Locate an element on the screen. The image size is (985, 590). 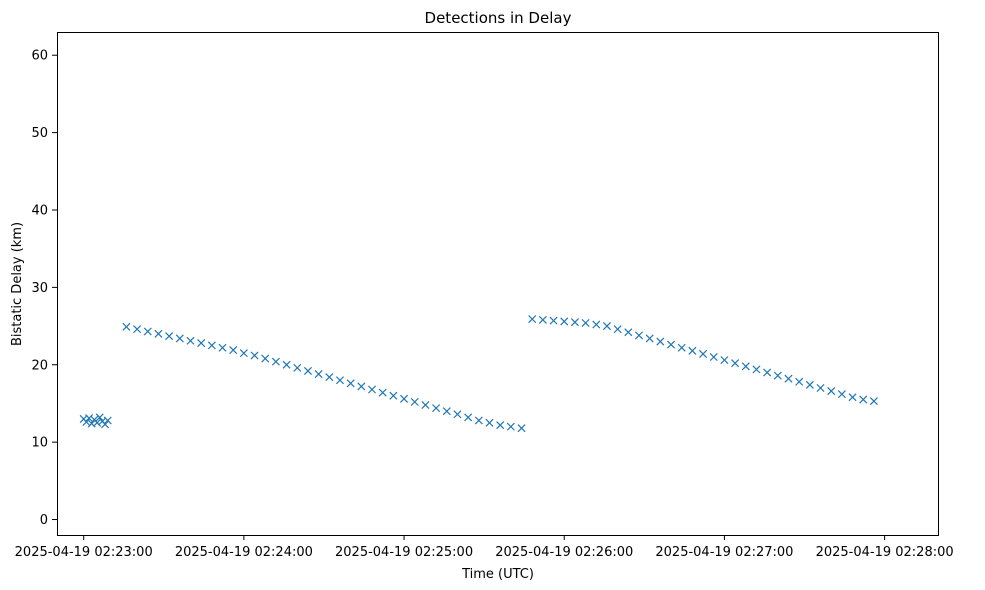
x-tick-label: 2025-04-19 02:27:00 is located at coordinates (724, 552).